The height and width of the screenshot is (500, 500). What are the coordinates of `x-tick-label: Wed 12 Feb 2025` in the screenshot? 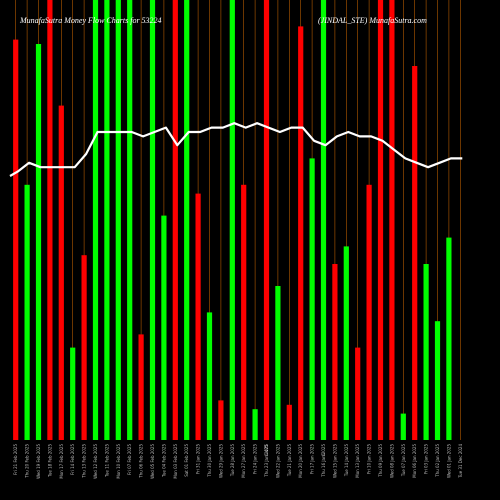 It's located at (95, 461).